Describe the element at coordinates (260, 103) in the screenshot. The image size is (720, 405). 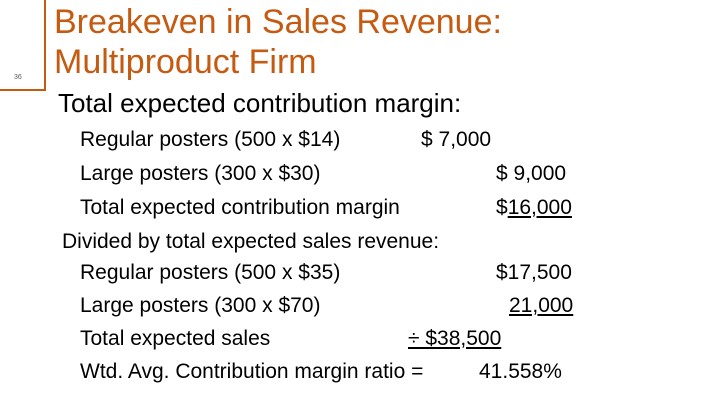
I see `section-heading: Total expected contribution margin:` at that location.